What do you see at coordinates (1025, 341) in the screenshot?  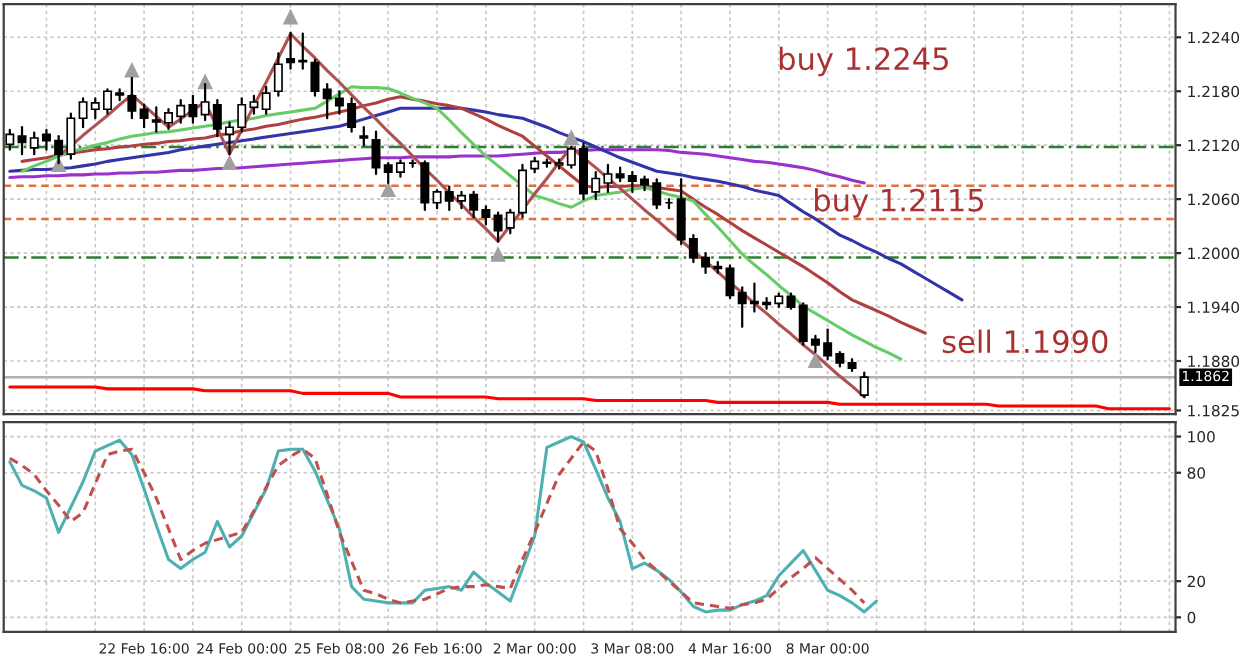 I see `annotation: sell 1.1990` at bounding box center [1025, 341].